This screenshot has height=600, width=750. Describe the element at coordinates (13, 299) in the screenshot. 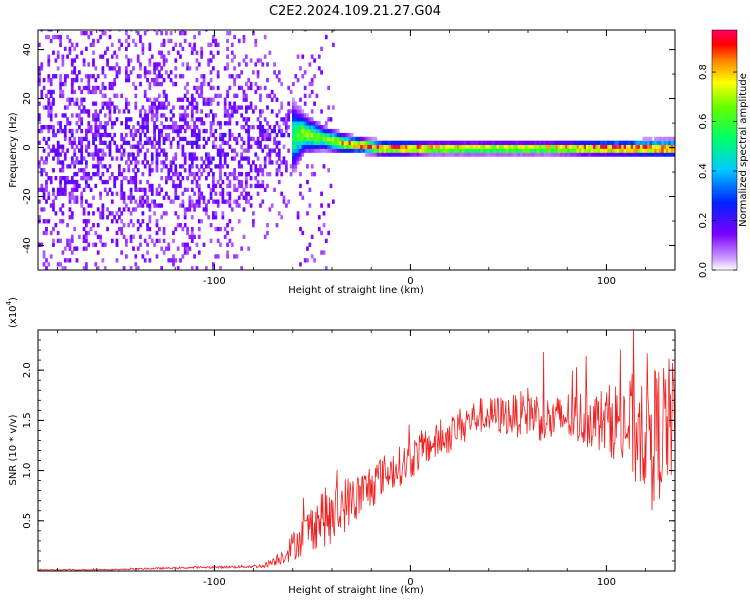

I see `snr-scale-close: )` at that location.